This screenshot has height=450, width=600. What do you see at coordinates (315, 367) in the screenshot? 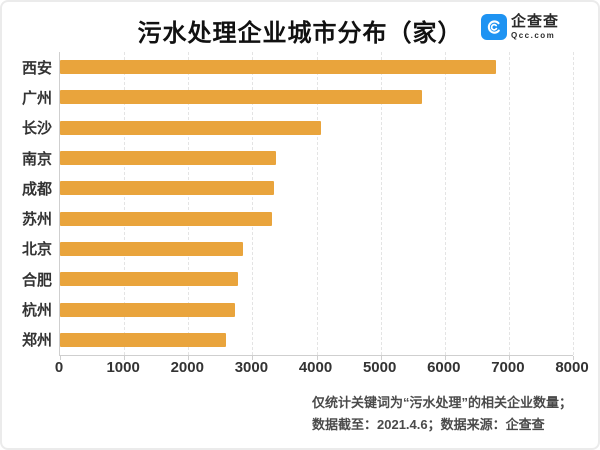
I see `x-tick-label: 4000` at bounding box center [315, 367].